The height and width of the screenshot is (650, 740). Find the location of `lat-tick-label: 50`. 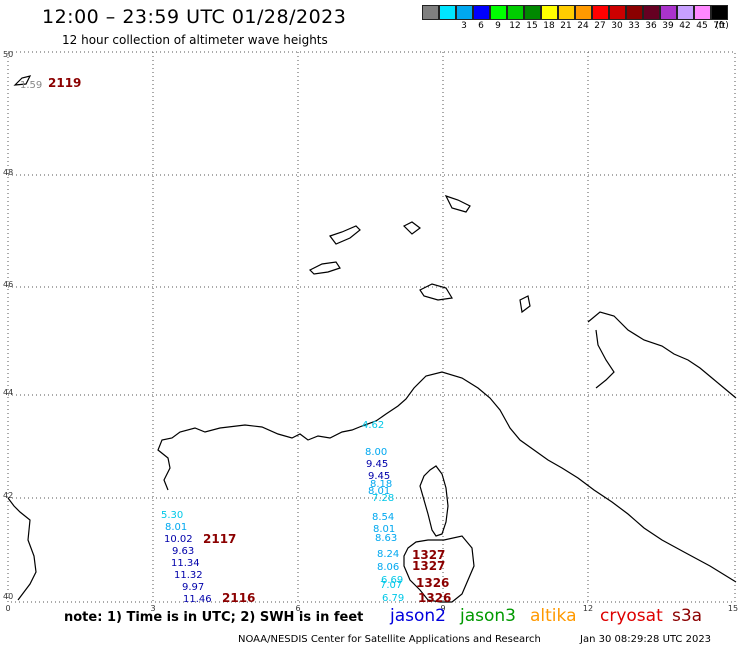

lat-tick-label: 50 is located at coordinates (8, 54).